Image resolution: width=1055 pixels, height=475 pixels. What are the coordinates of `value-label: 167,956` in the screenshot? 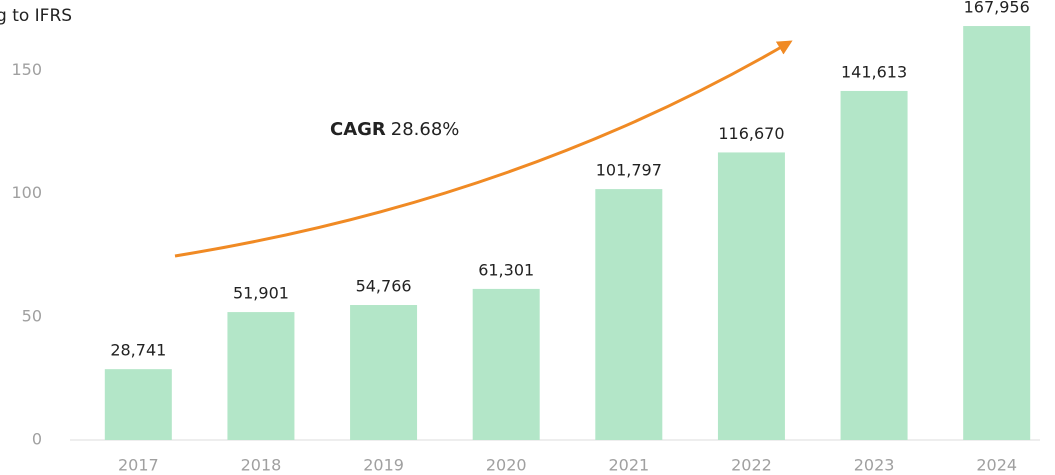 It's located at (997, 8).